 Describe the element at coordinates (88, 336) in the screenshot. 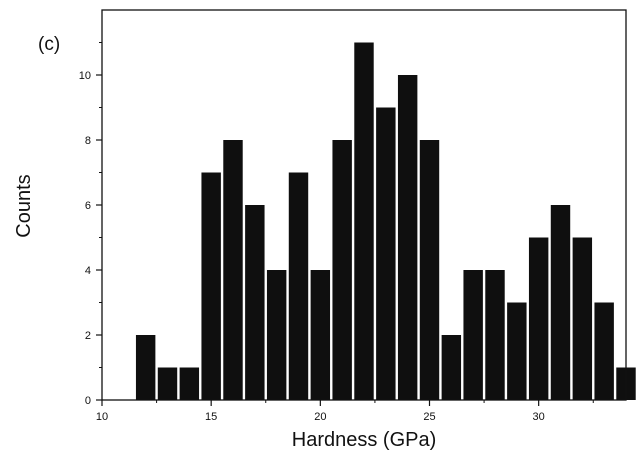

I see `y-tick-label: 2` at that location.